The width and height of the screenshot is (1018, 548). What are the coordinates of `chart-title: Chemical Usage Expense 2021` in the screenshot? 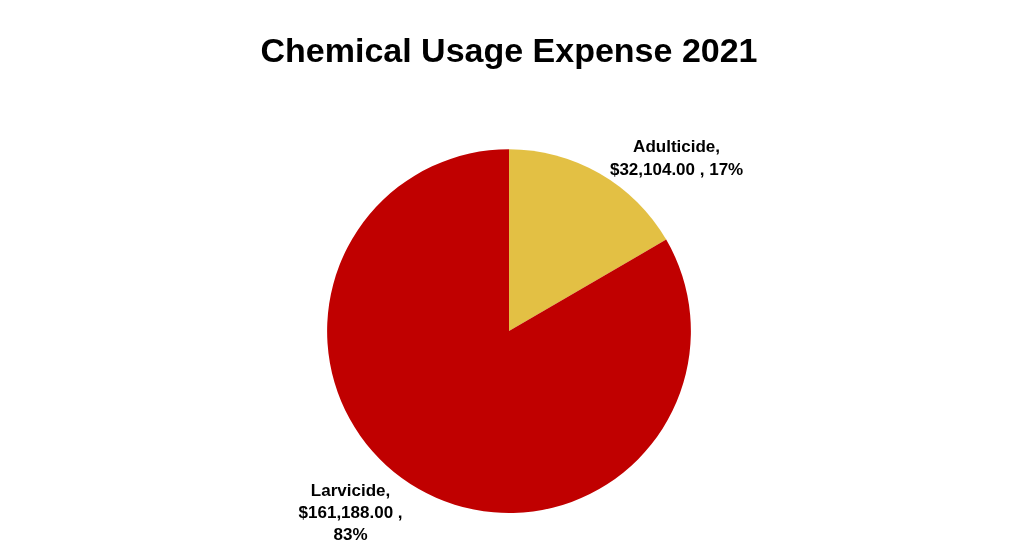 It's located at (509, 50).